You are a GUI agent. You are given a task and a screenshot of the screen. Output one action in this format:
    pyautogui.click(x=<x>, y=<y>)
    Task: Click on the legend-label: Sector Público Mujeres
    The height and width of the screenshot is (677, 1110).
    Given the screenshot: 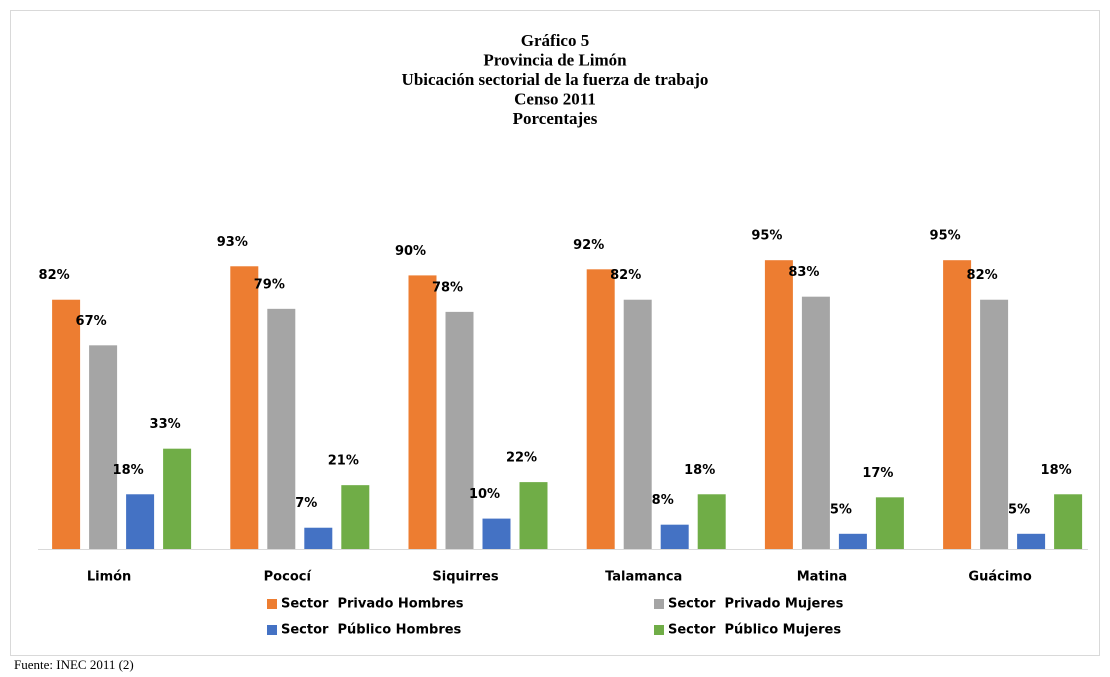 What is the action you would take?
    pyautogui.click(x=754, y=630)
    